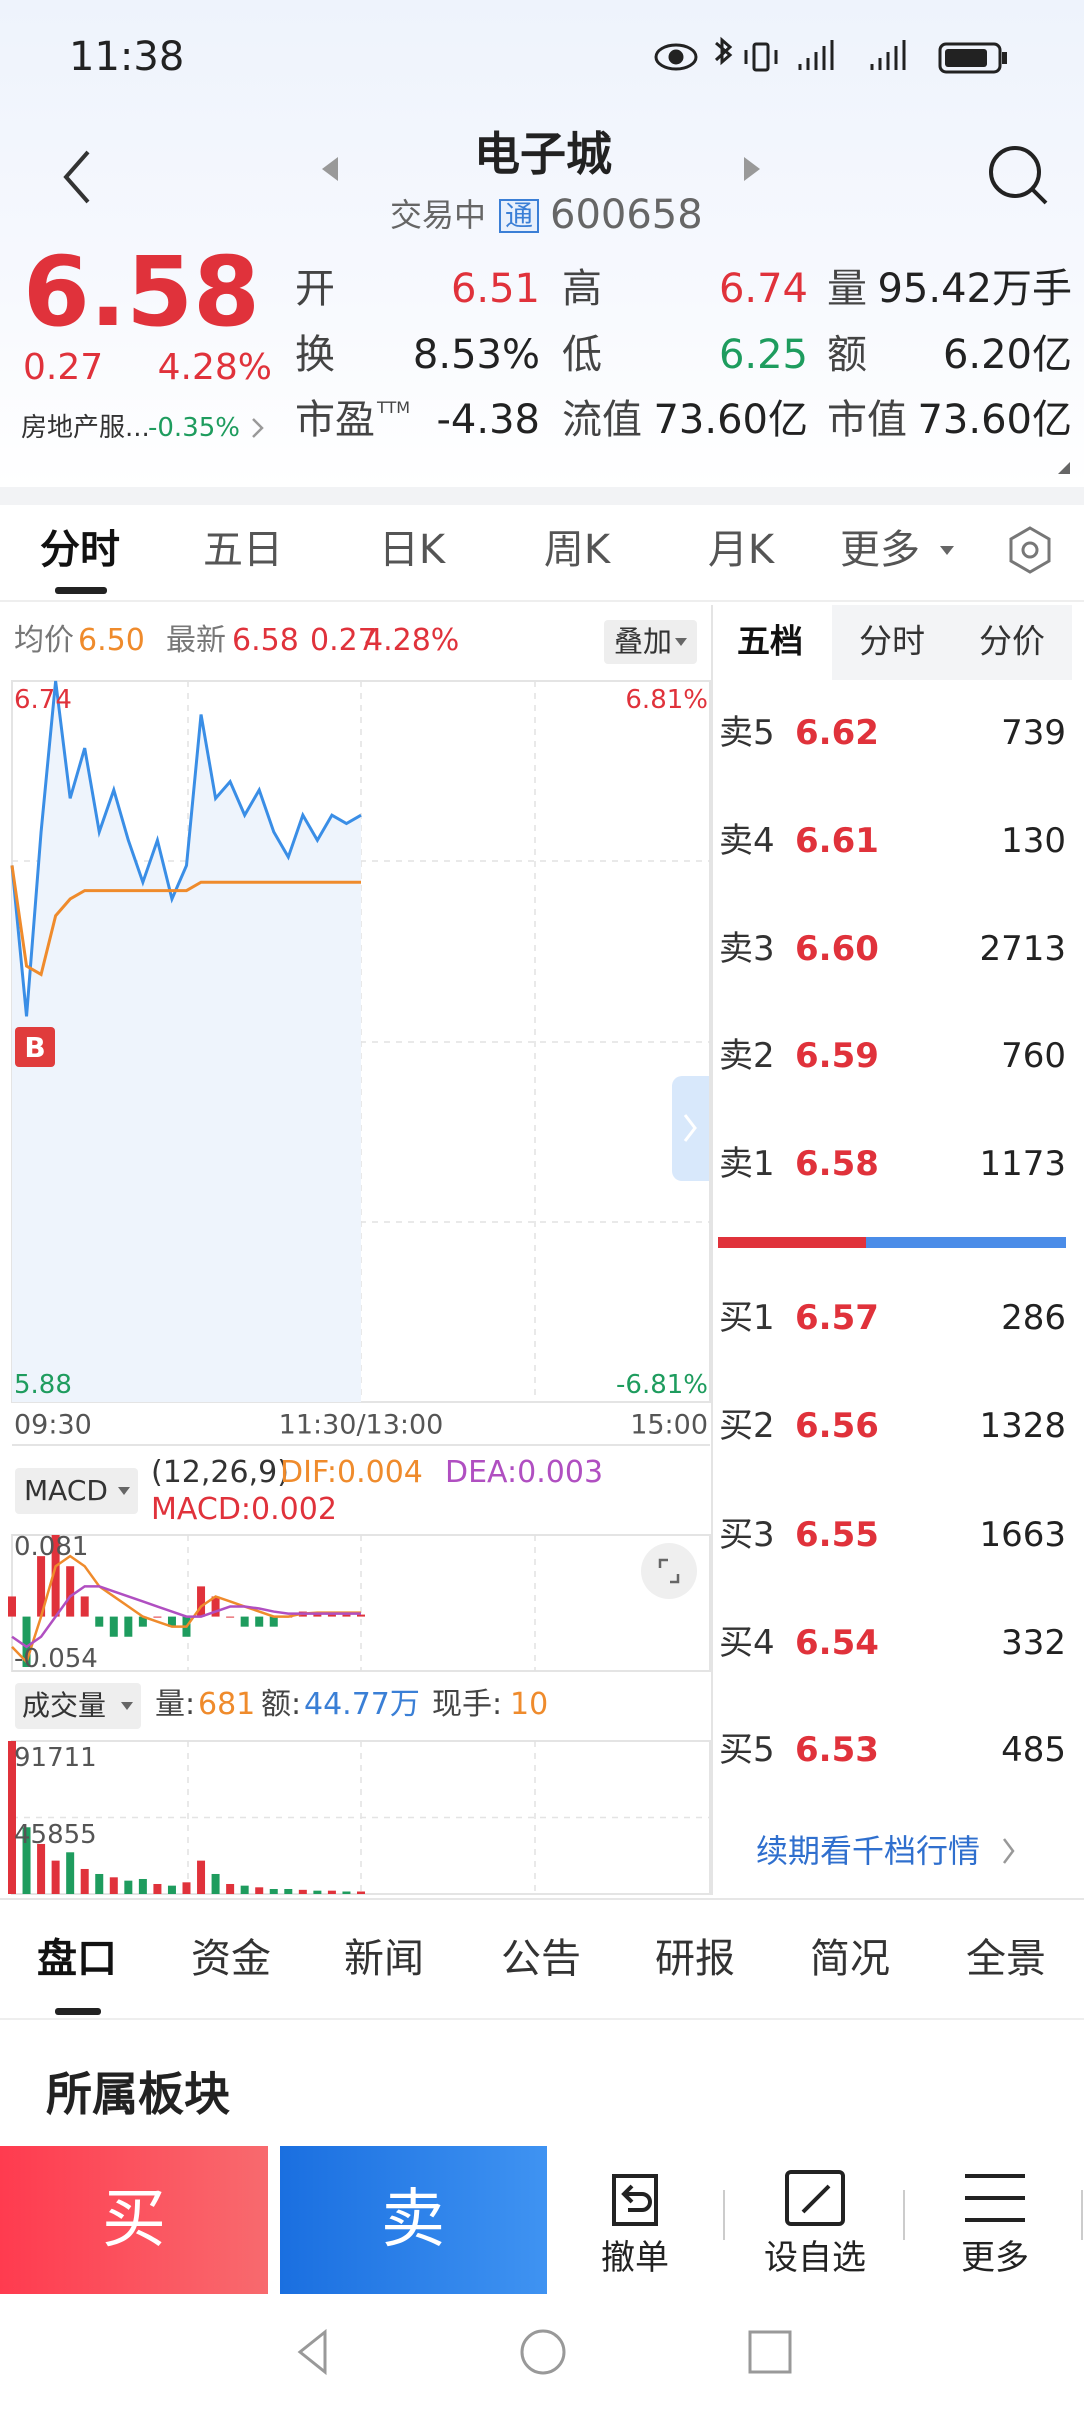 This screenshot has width=1084, height=2412. Describe the element at coordinates (747, 1164) in the screenshot. I see `level-label: 卖1` at that location.